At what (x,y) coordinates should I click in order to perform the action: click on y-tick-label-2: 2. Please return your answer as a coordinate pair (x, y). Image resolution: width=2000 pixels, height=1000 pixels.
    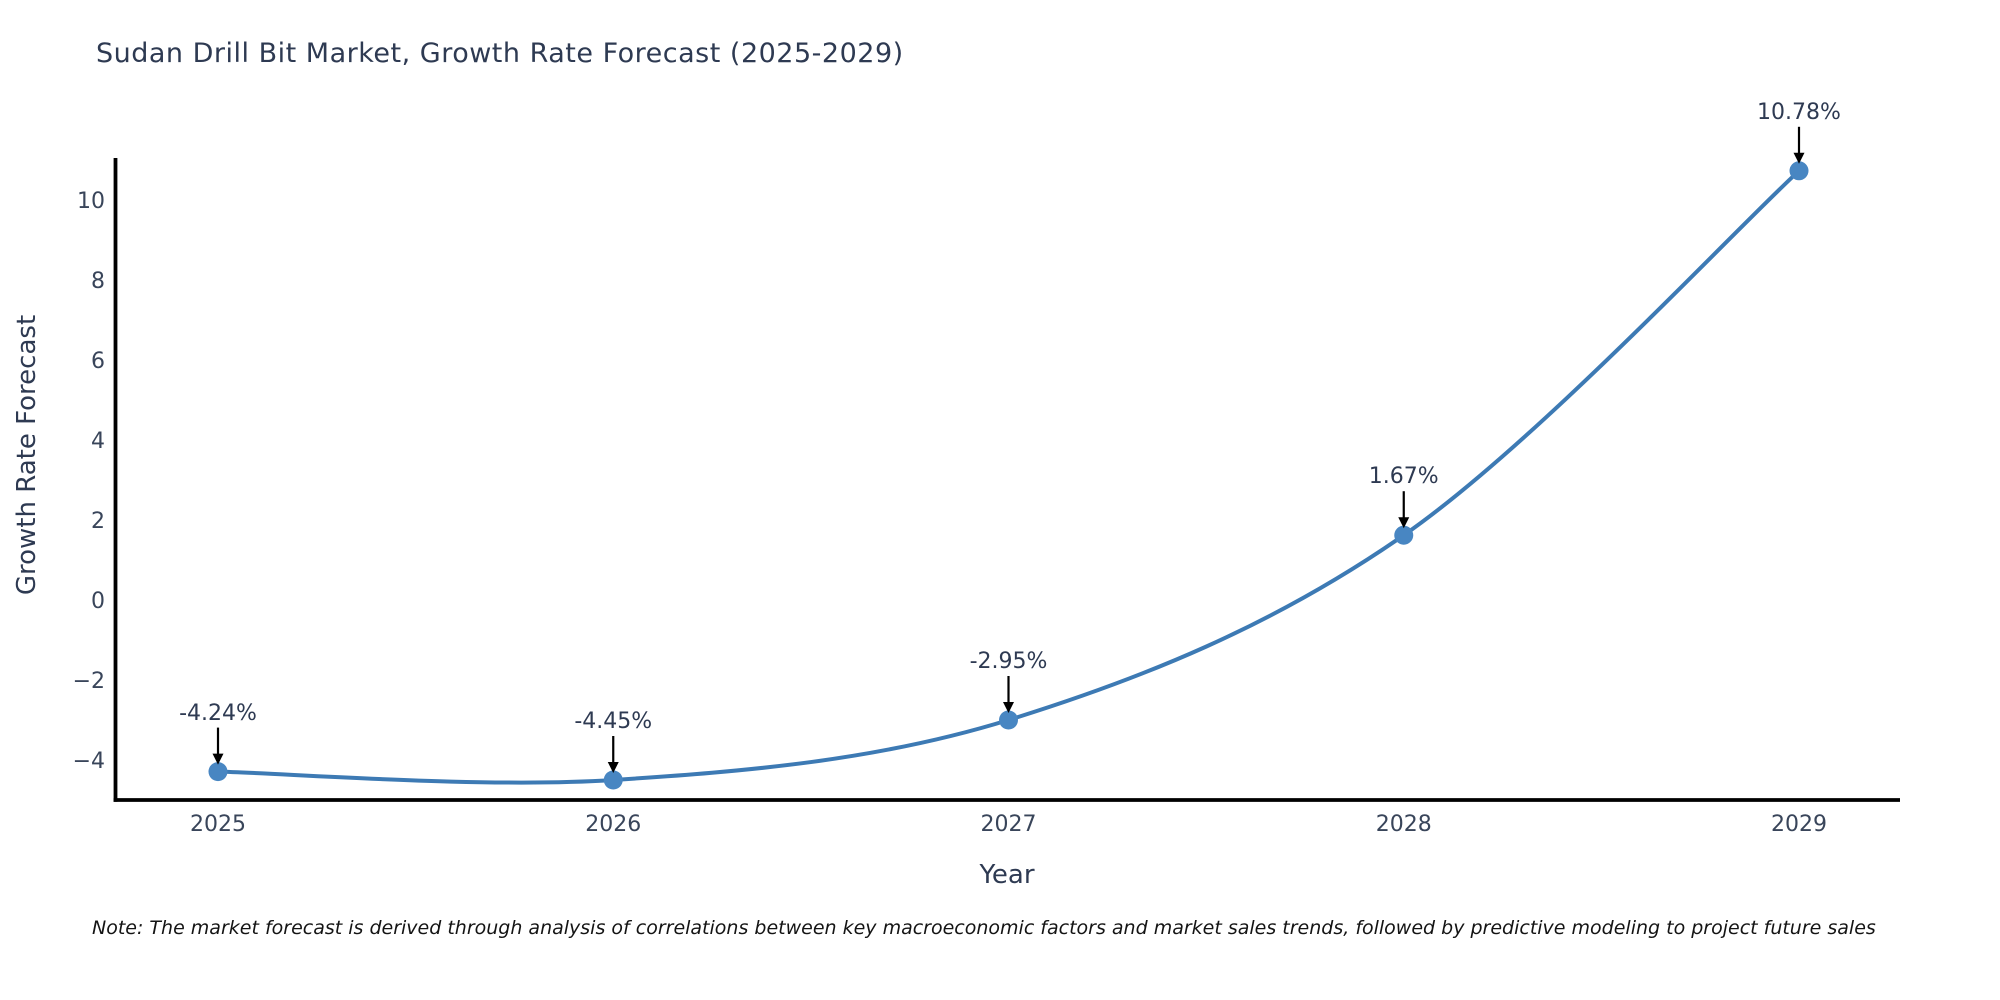
    Looking at the image, I should click on (98, 521).